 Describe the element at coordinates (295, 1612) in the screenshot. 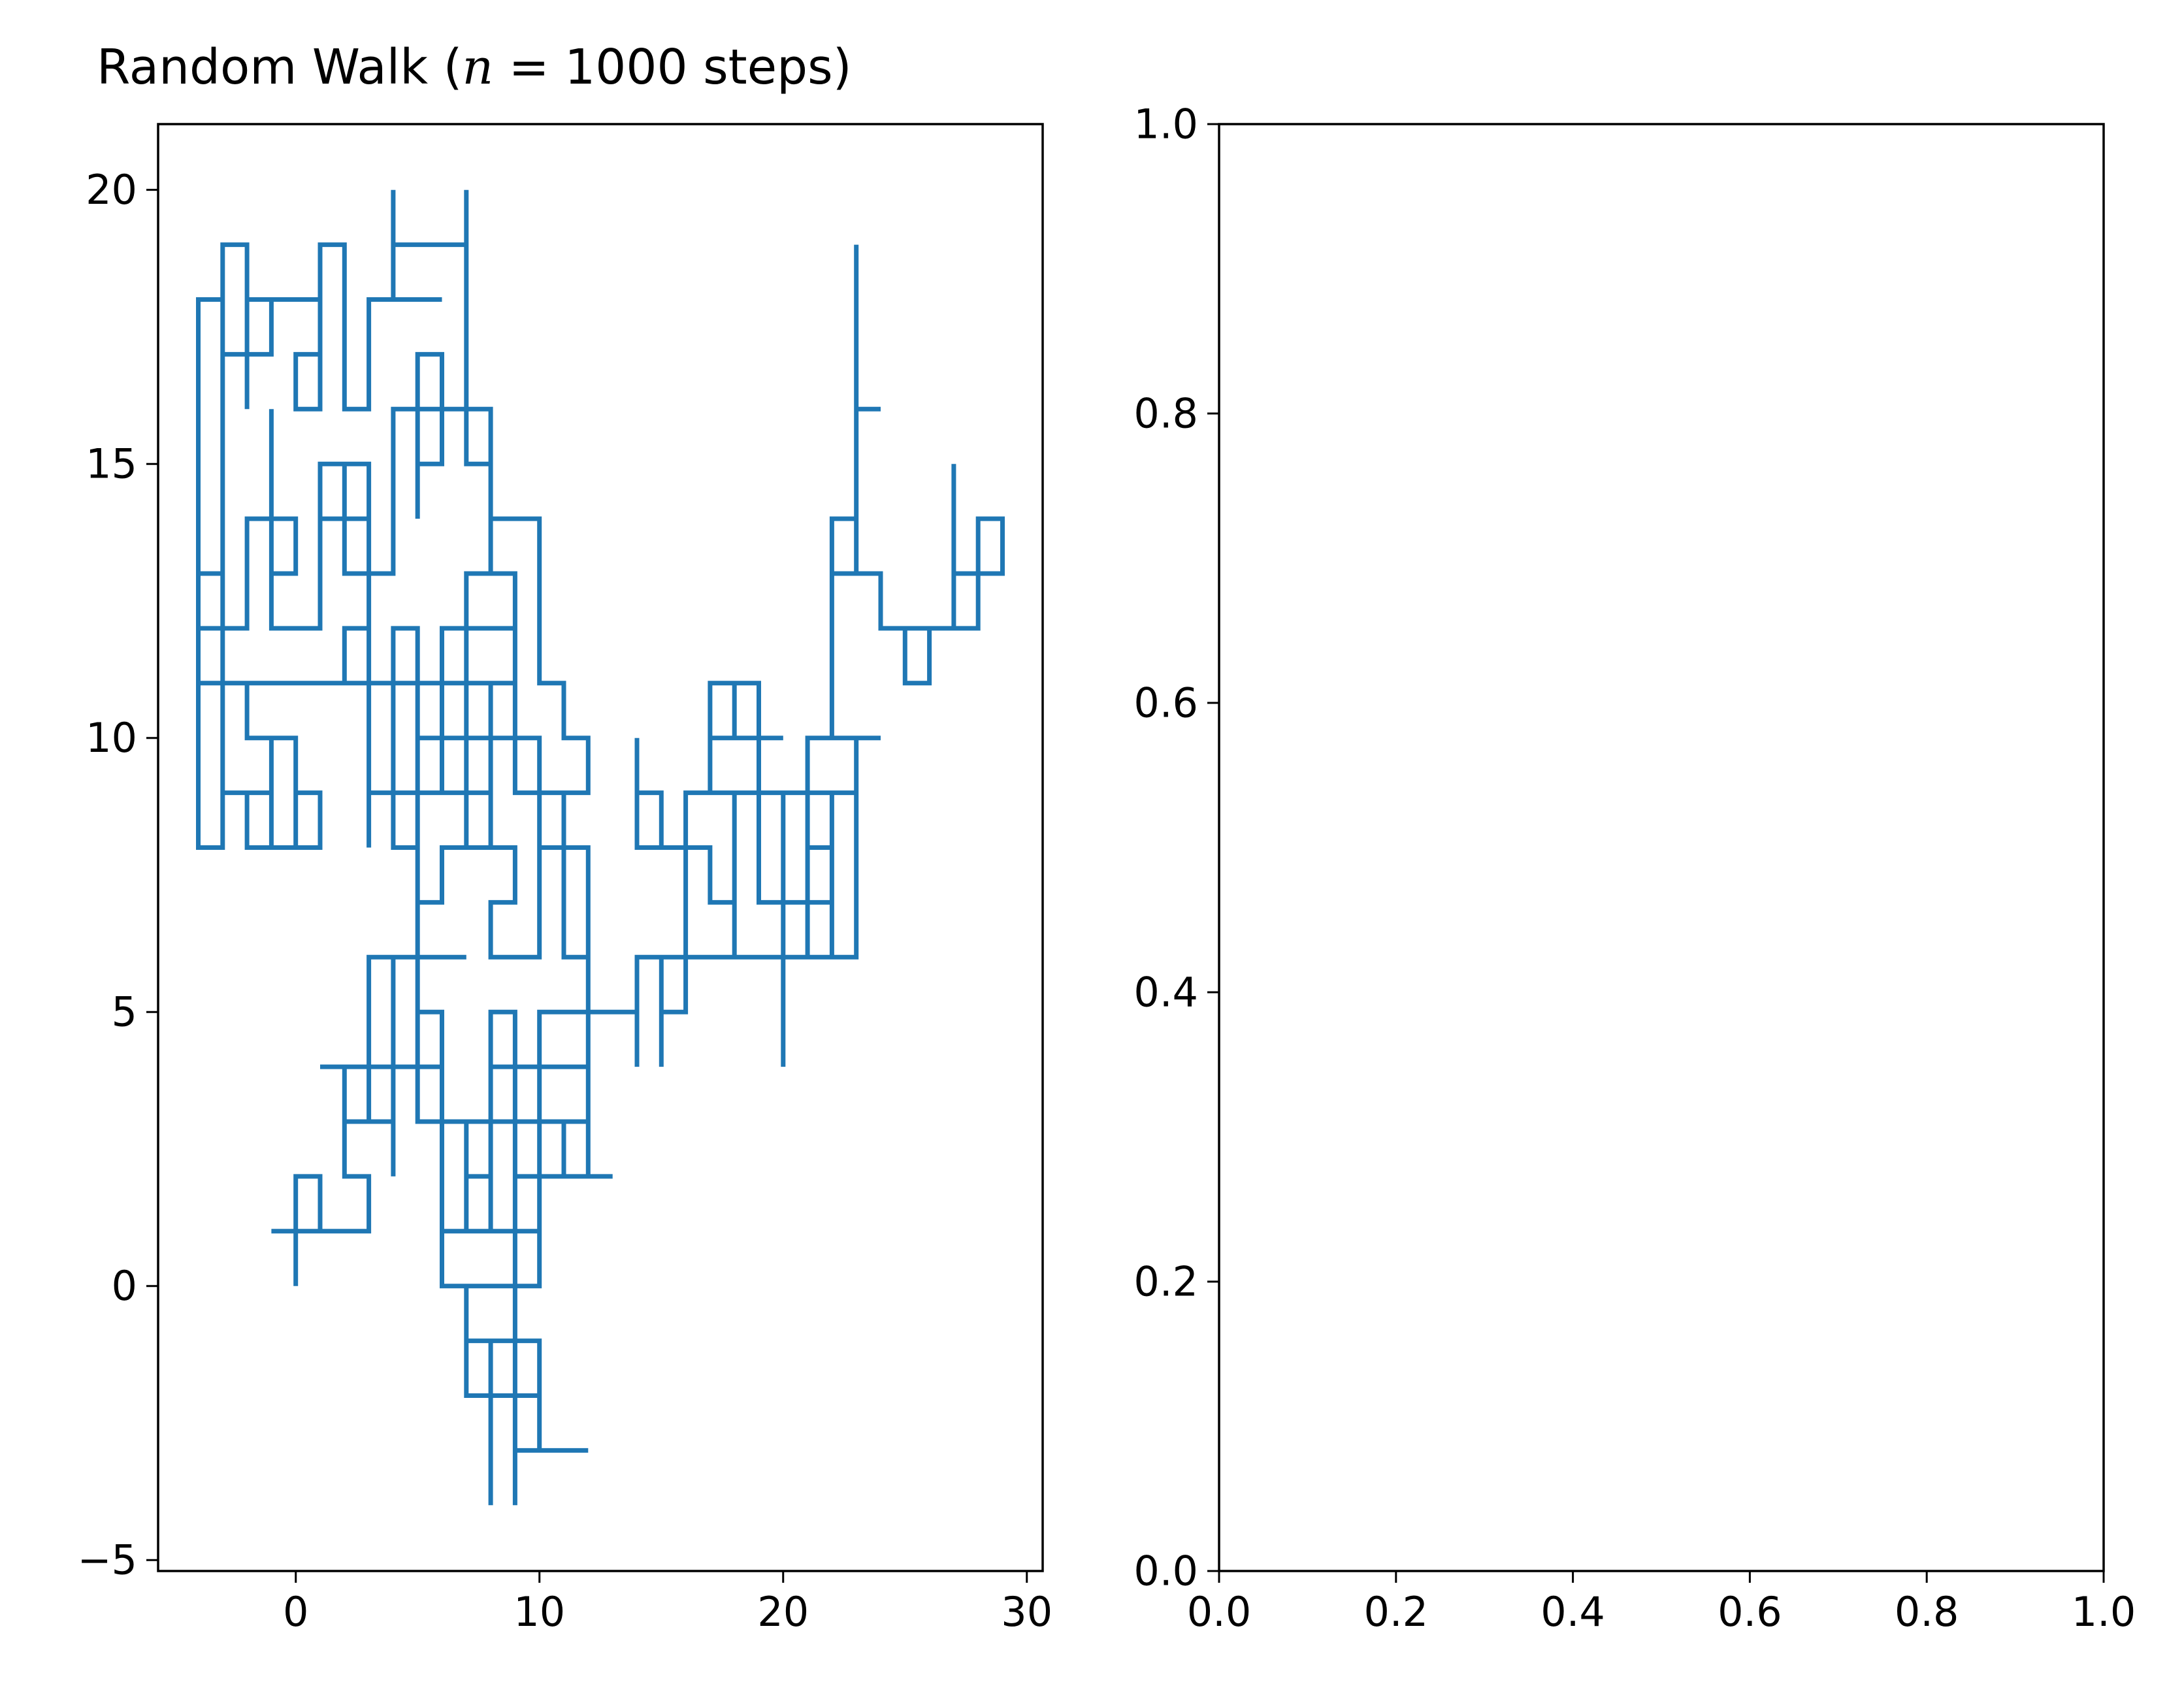

I see `x-tick-label: 0` at that location.